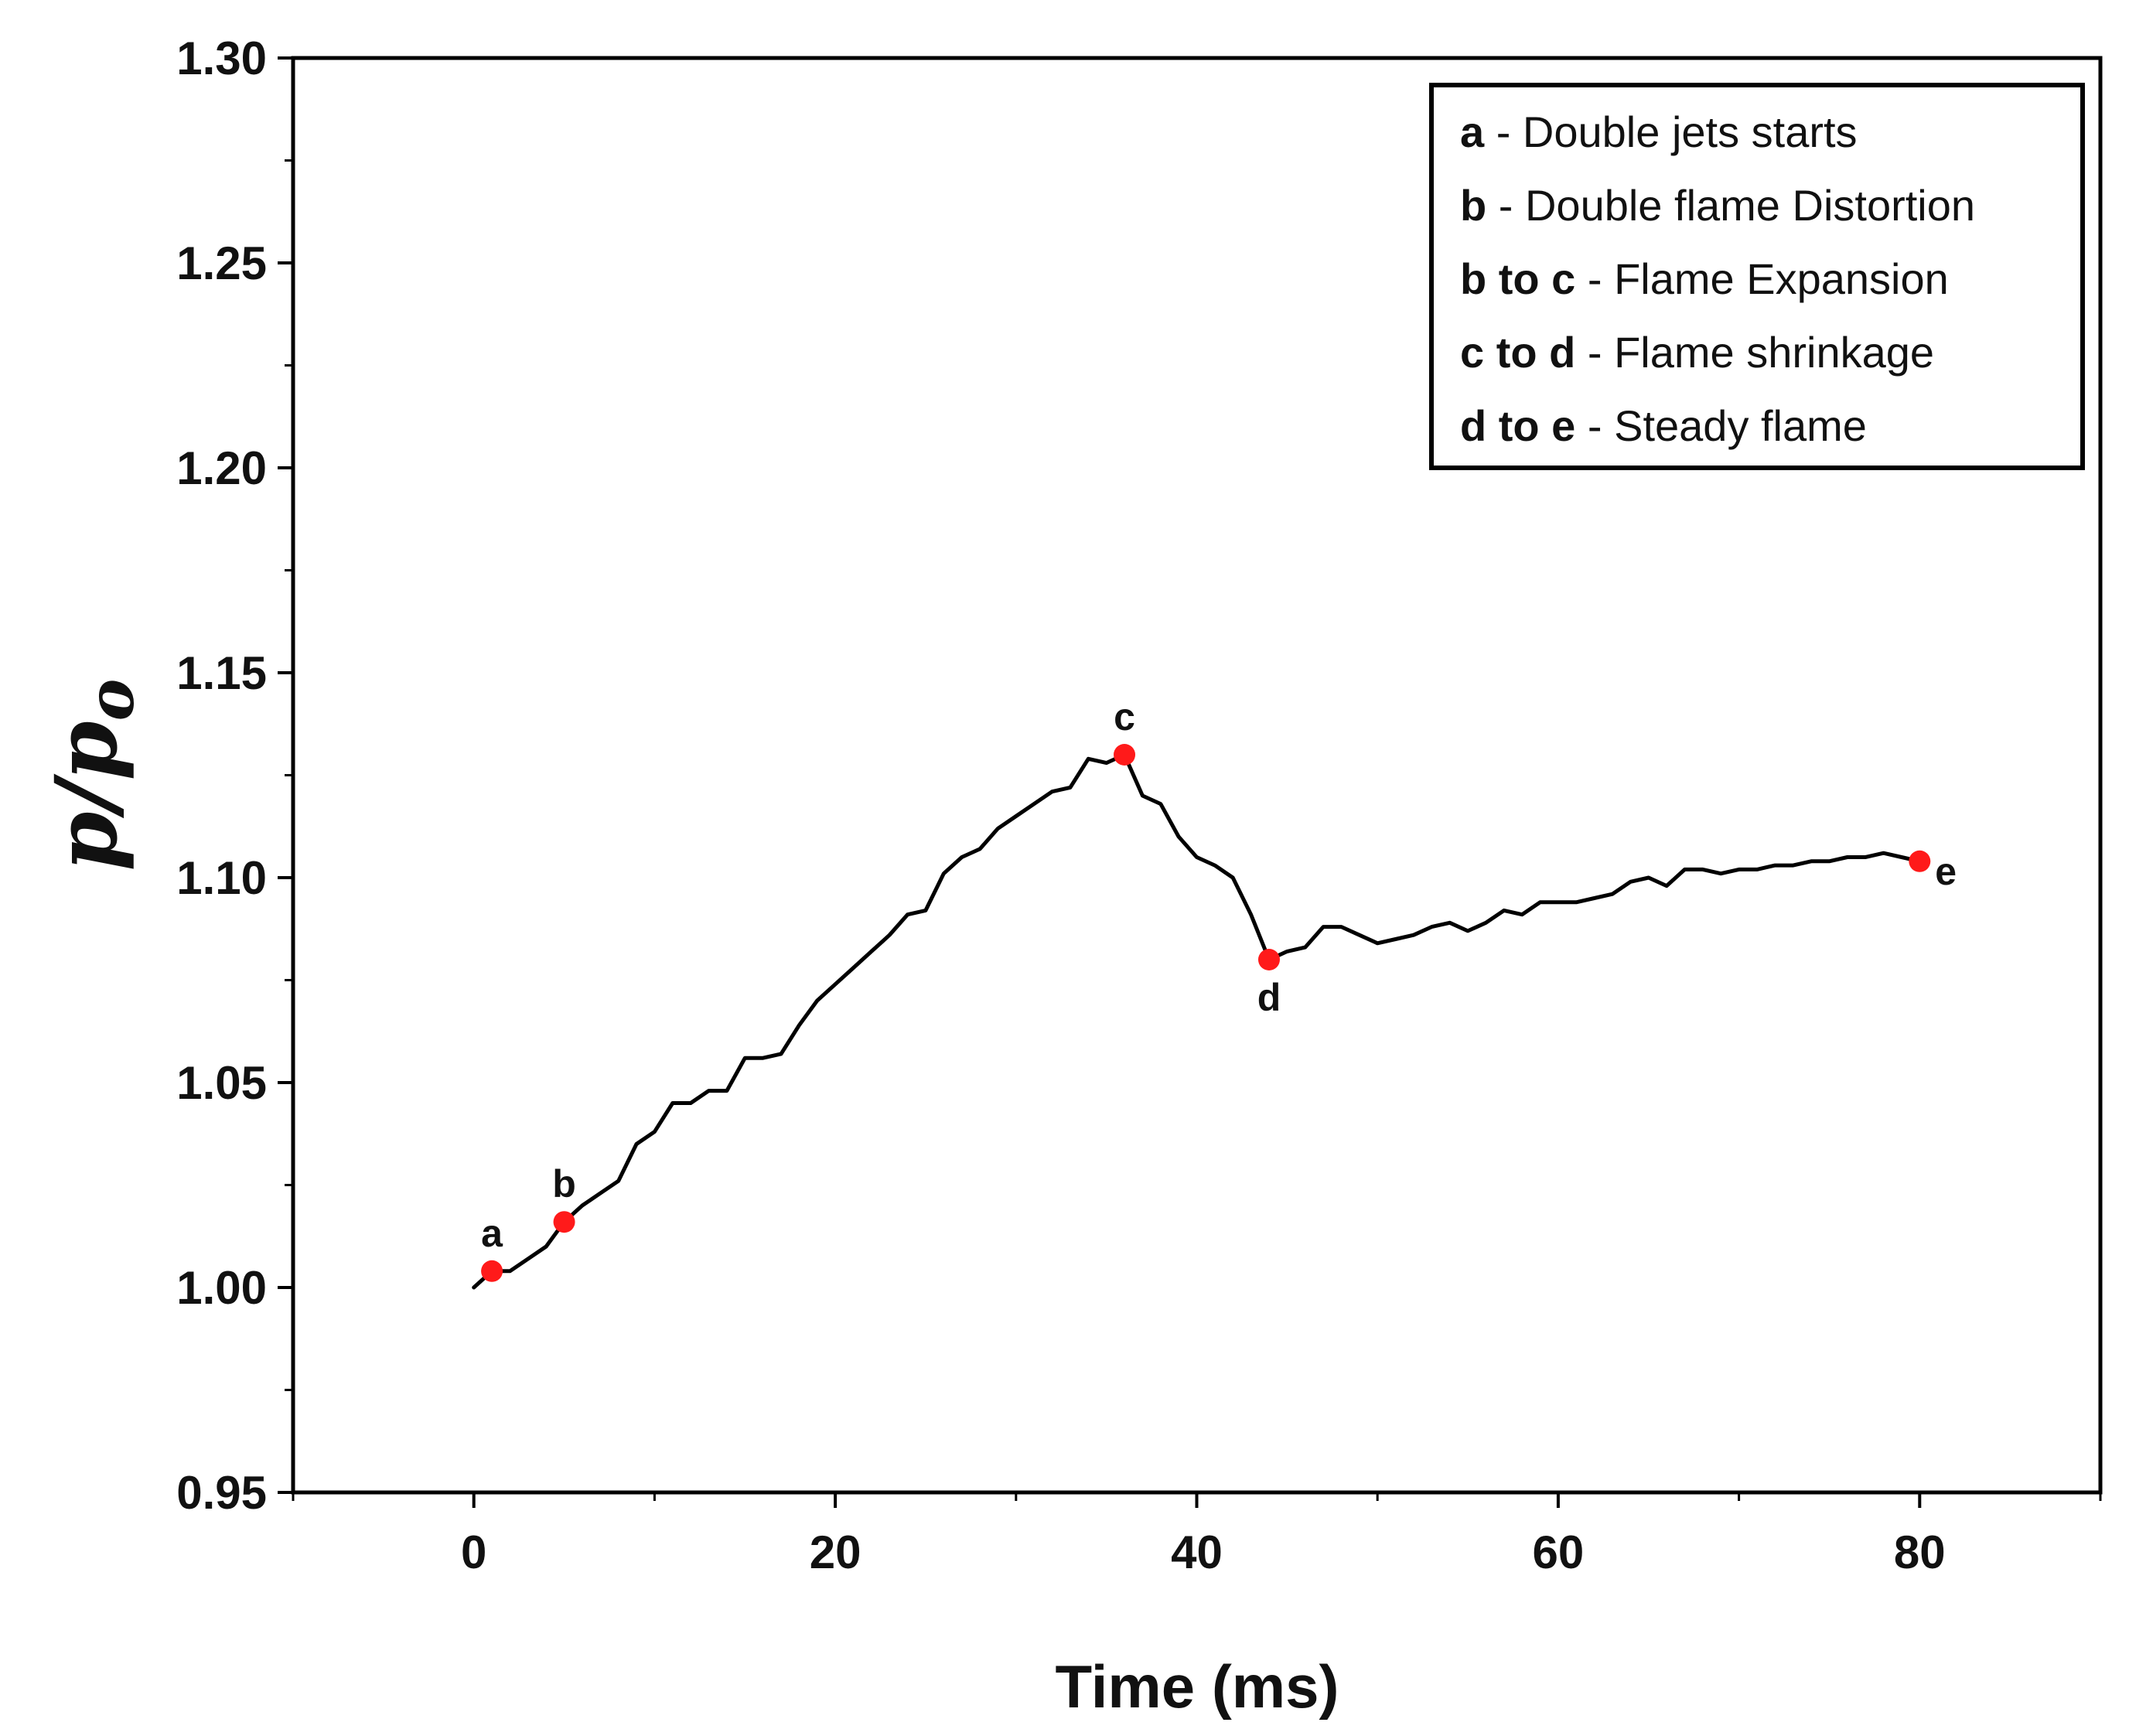 The height and width of the screenshot is (1736, 2129). What do you see at coordinates (221, 468) in the screenshot?
I see `y-tick-label: 1.20` at bounding box center [221, 468].